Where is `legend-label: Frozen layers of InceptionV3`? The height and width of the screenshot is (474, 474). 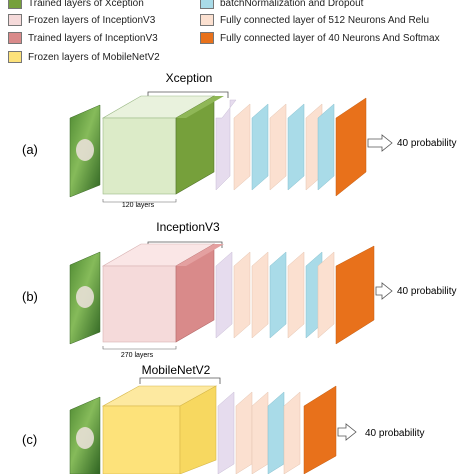
legend-label: Frozen layers of InceptionV3 is located at coordinates (92, 20).